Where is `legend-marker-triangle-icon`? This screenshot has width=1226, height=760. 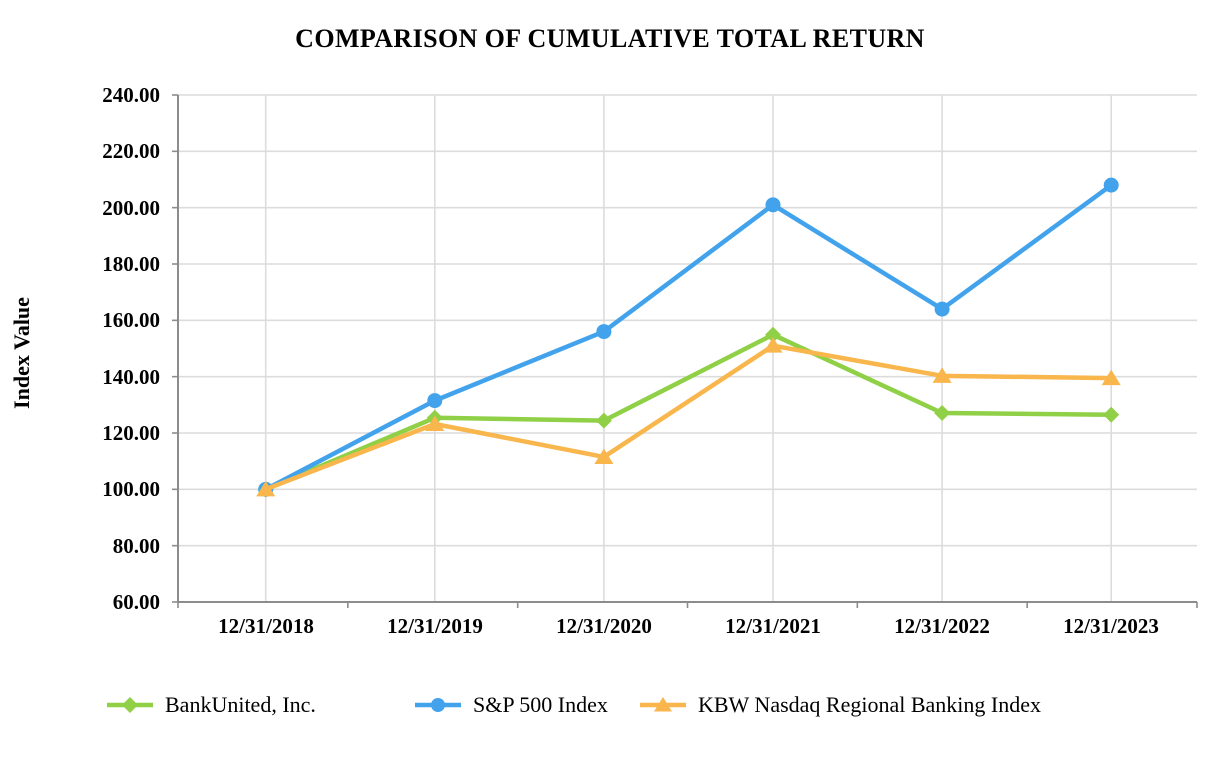 legend-marker-triangle-icon is located at coordinates (663, 704).